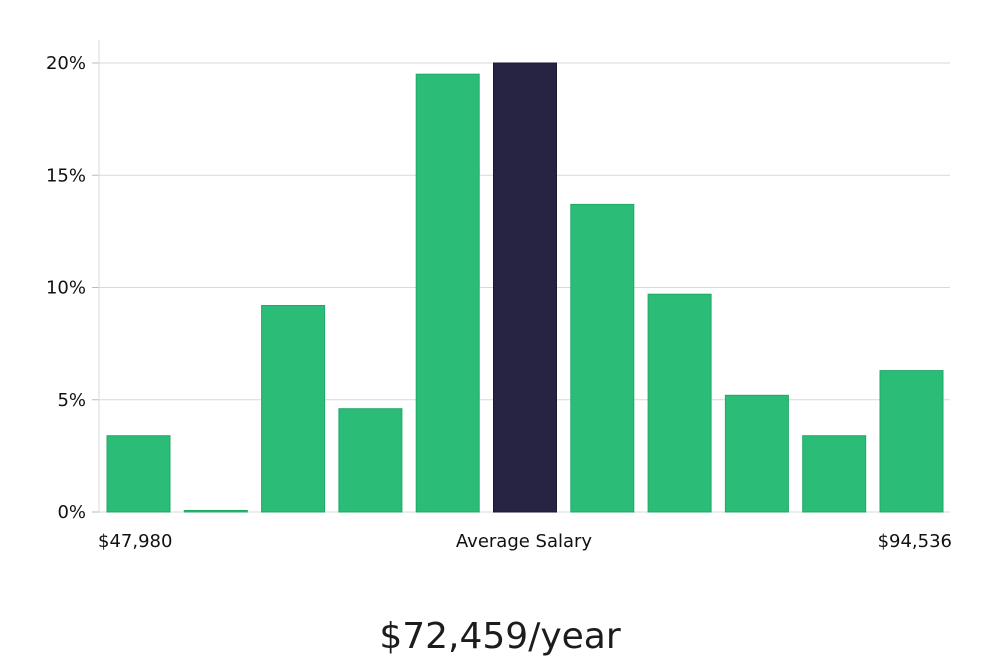  I want to click on y-tick-labels: 0% 5% 10% 15% 20%, so click(66, 288).